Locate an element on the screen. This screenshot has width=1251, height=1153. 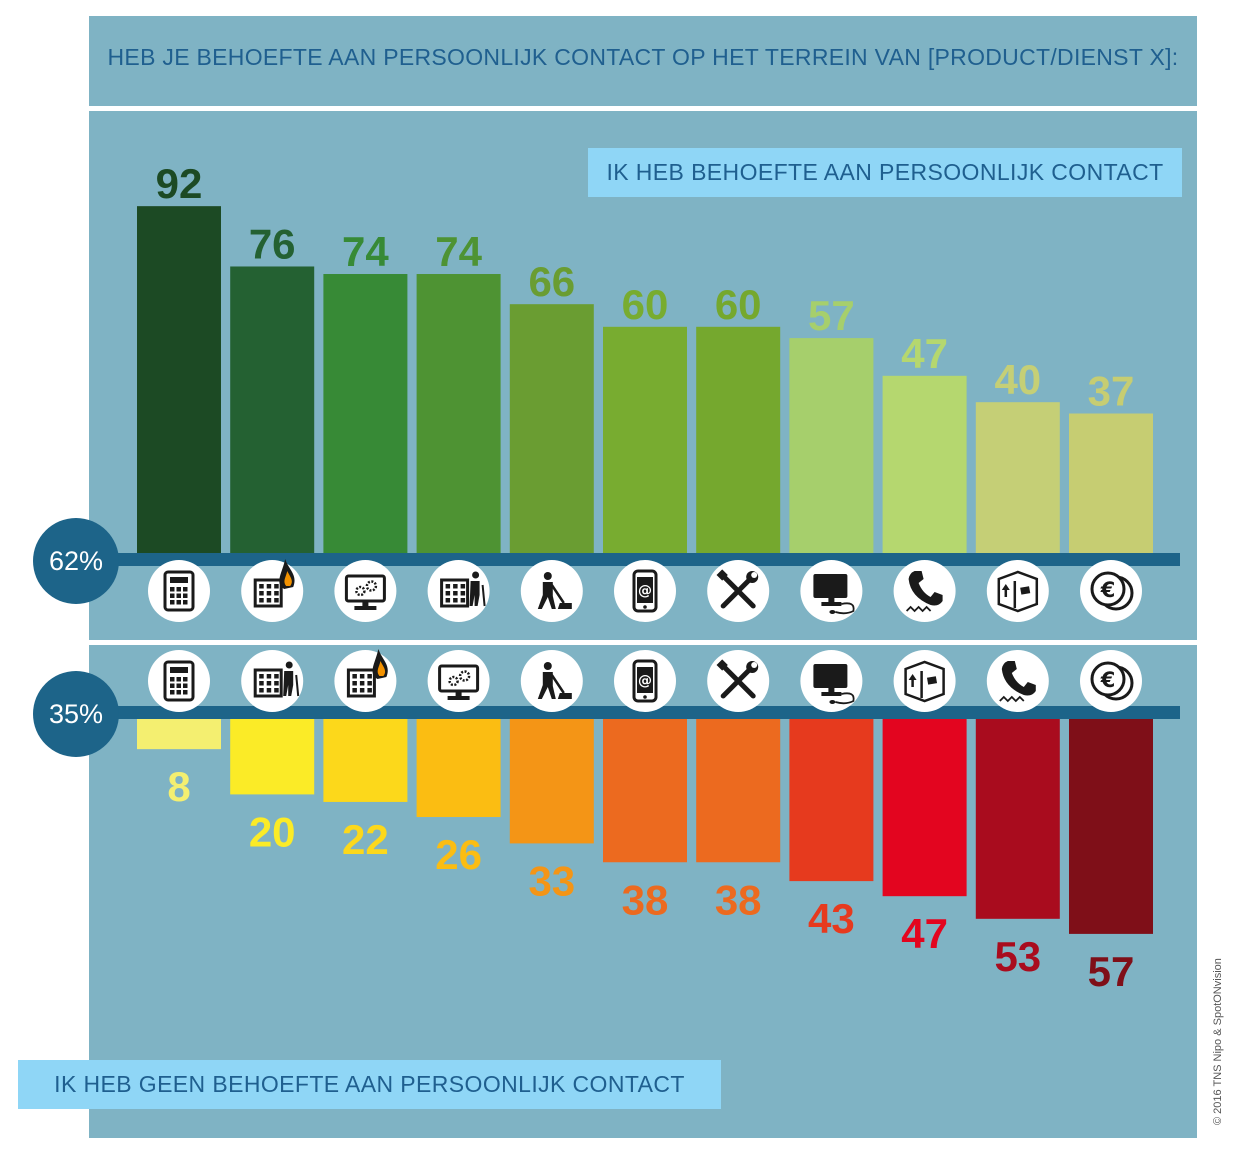
data-label-no-need-5: 33 is located at coordinates (551, 880).